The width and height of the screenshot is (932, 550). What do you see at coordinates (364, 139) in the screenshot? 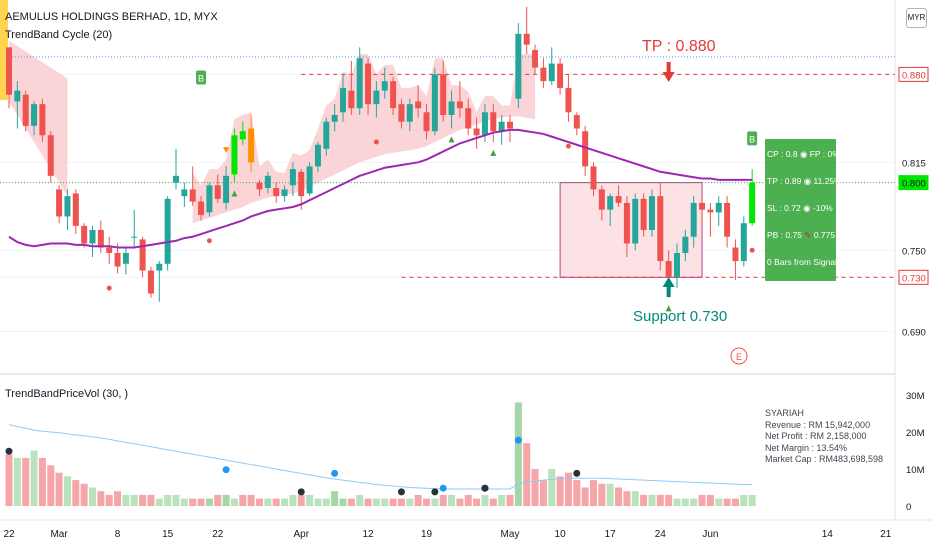
I see `trend-band` at bounding box center [364, 139].